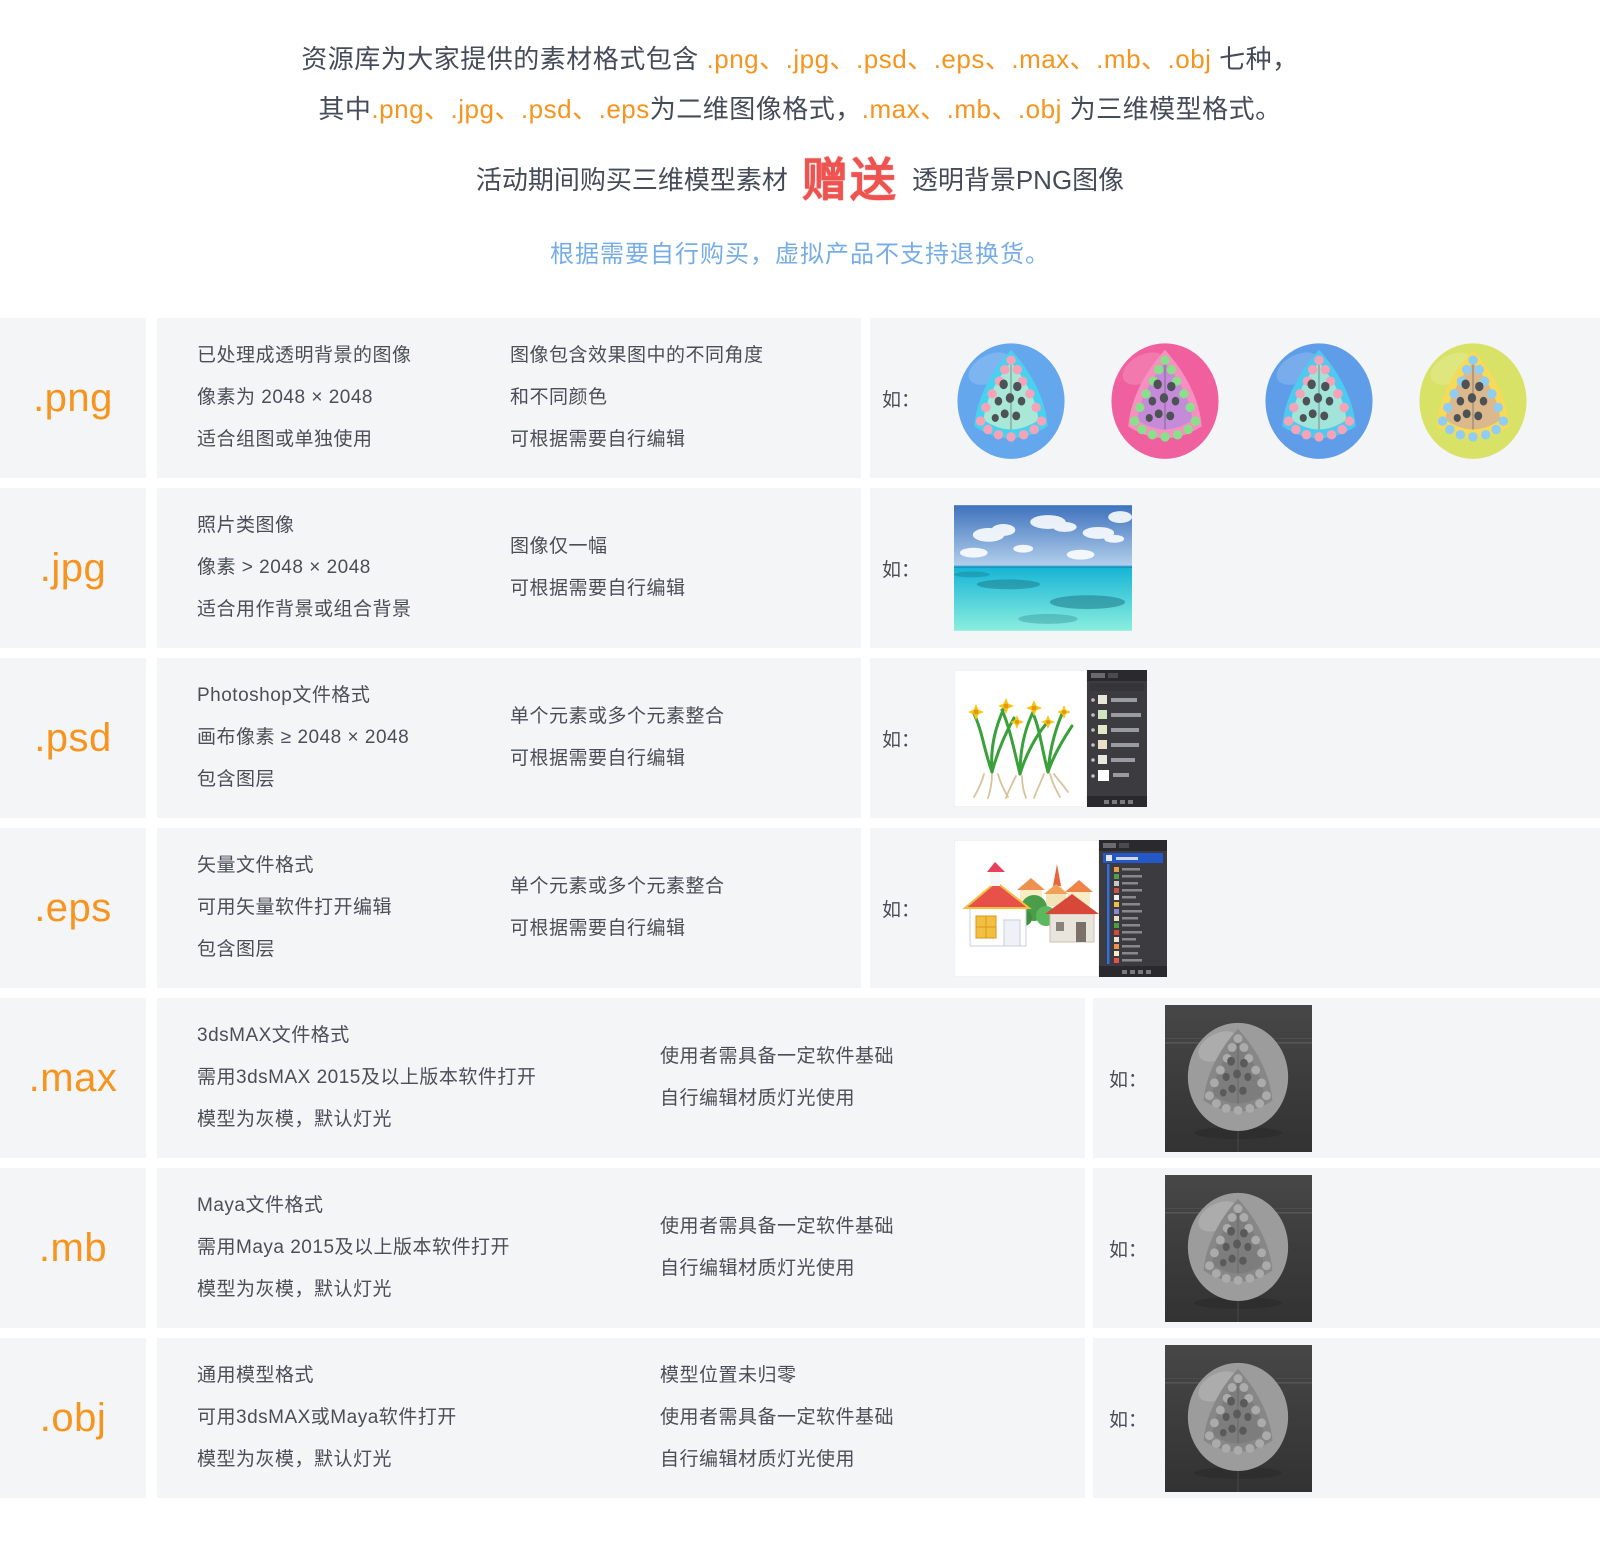 This screenshot has height=1567, width=1600. I want to click on obj-desc-col1: 通用模型格式 可用3dsMAX或Maya软件打开 模型为灰模，默认灯光, so click(327, 1417).